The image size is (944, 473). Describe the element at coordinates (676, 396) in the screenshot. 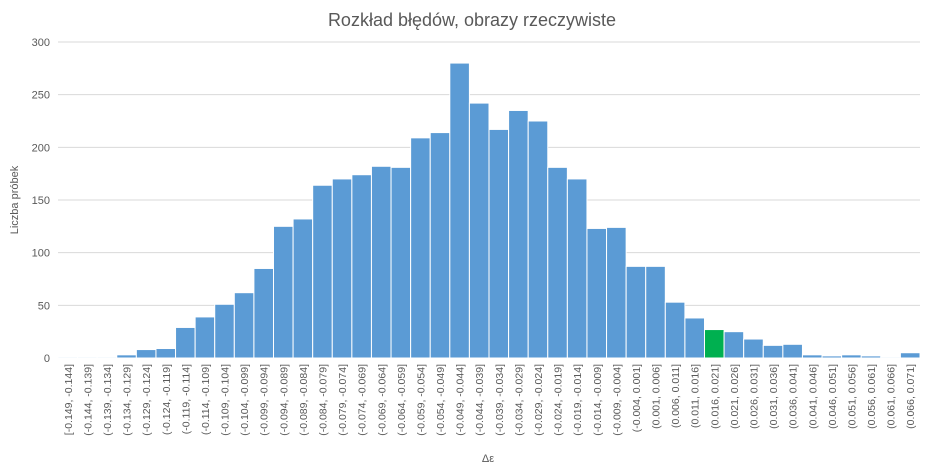

I see `x-tick-label: (0.006, 0.011]` at that location.